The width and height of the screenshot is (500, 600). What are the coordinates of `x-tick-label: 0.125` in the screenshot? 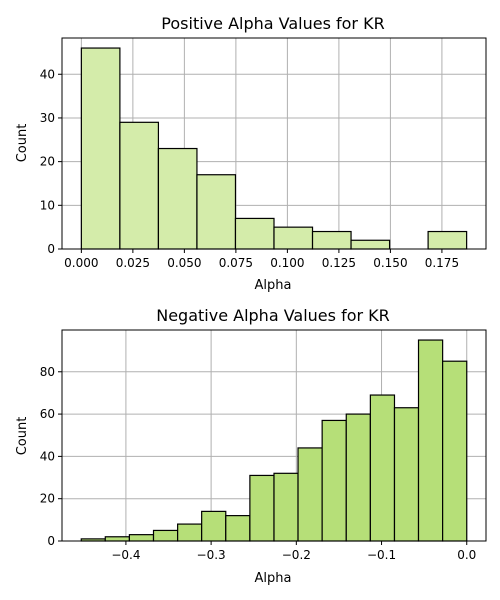 It's located at (339, 263).